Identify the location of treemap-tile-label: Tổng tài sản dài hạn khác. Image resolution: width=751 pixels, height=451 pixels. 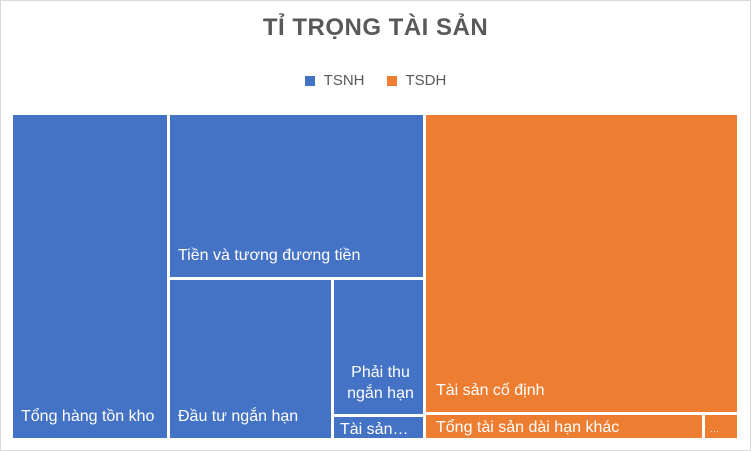
(528, 427).